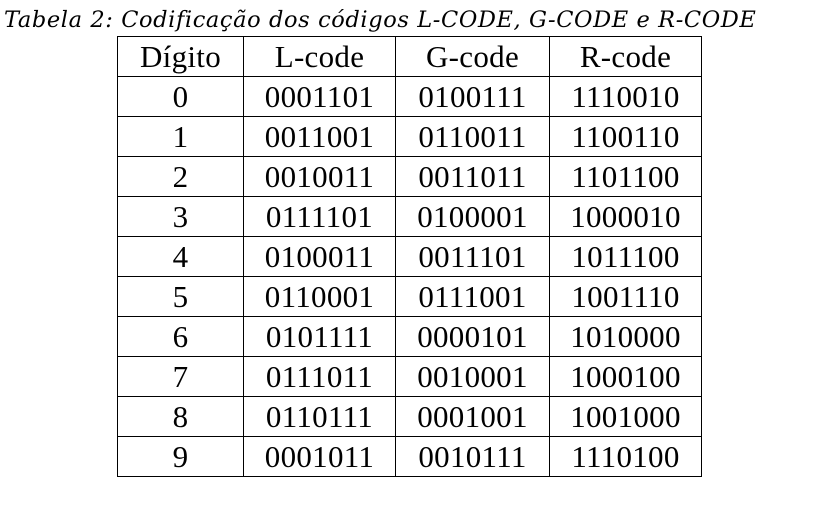 The image size is (825, 513). Describe the element at coordinates (472, 256) in the screenshot. I see `cell-g-code: 0011101` at that location.